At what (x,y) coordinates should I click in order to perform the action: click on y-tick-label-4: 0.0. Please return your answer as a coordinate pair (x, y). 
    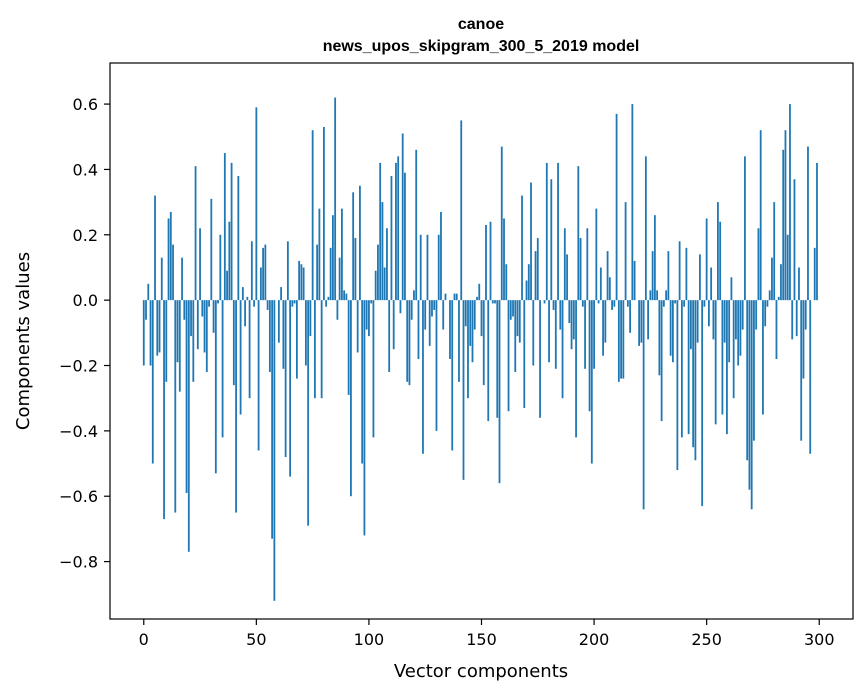
    Looking at the image, I should click on (85, 300).